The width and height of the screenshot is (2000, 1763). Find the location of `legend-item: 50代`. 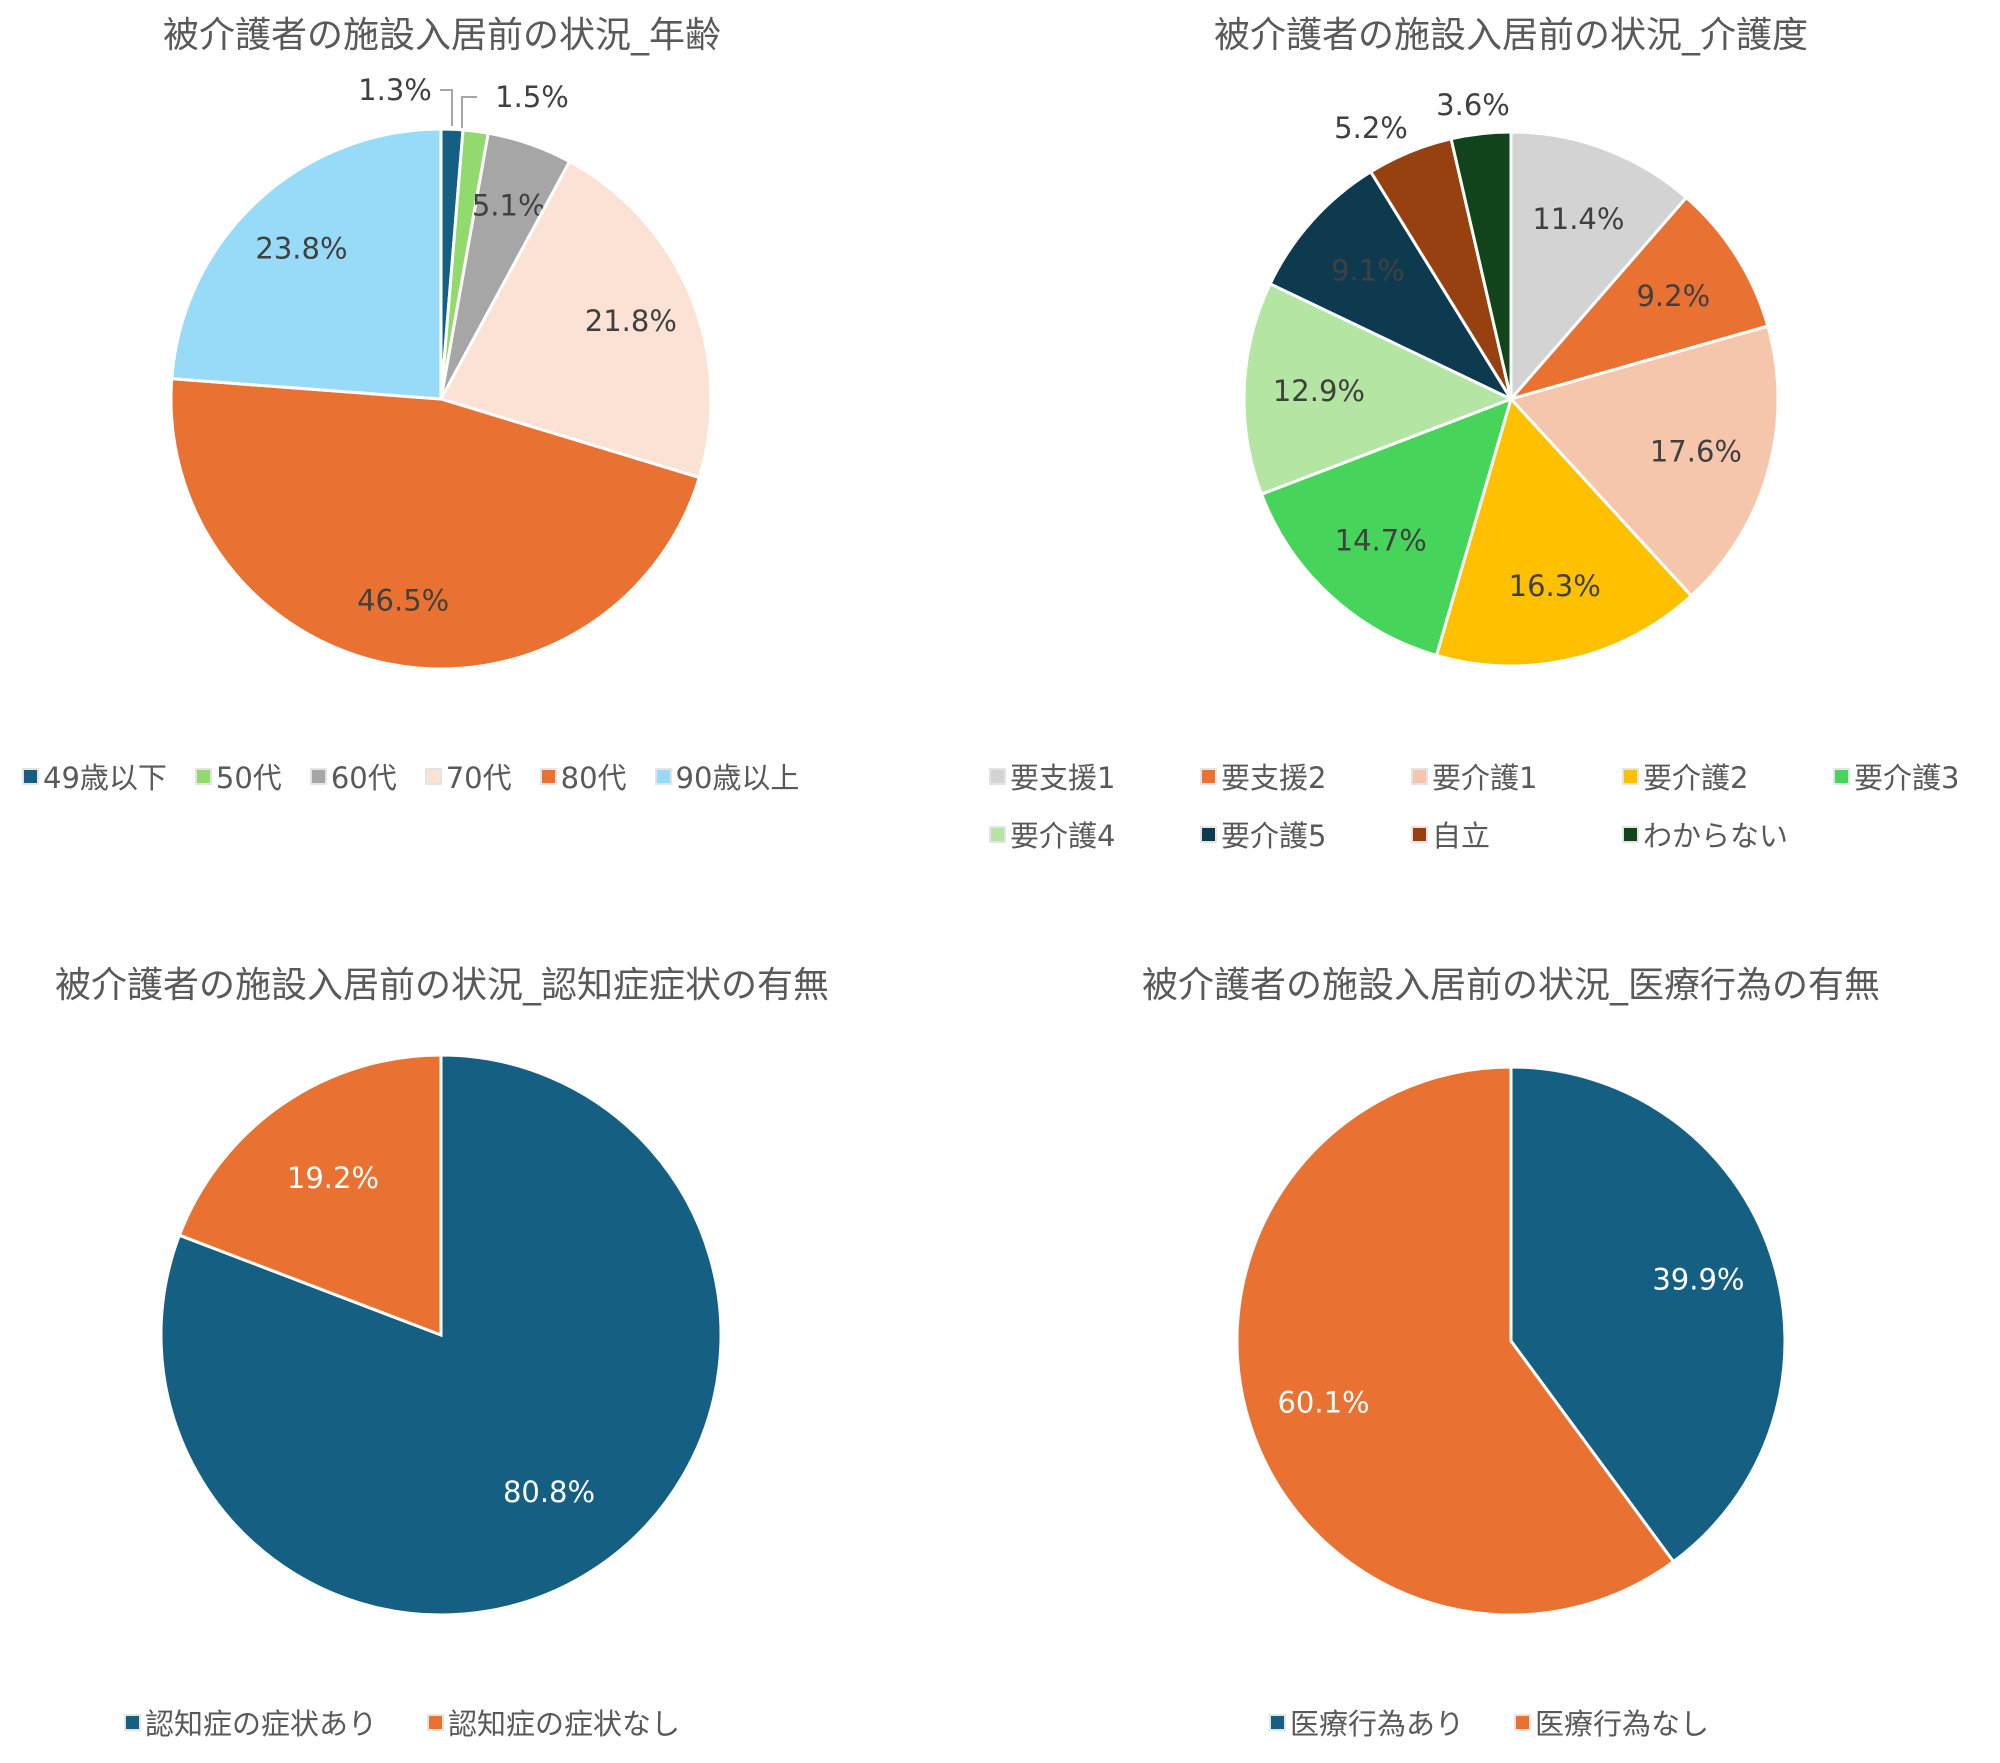

legend-item: 50代 is located at coordinates (238, 776).